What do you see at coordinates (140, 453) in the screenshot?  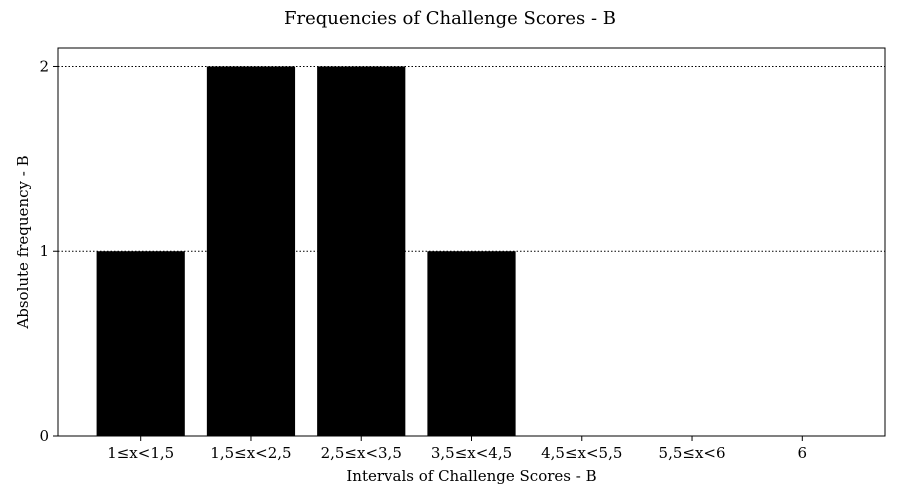 I see `x-tick-label: 1≤x<1,5` at bounding box center [140, 453].